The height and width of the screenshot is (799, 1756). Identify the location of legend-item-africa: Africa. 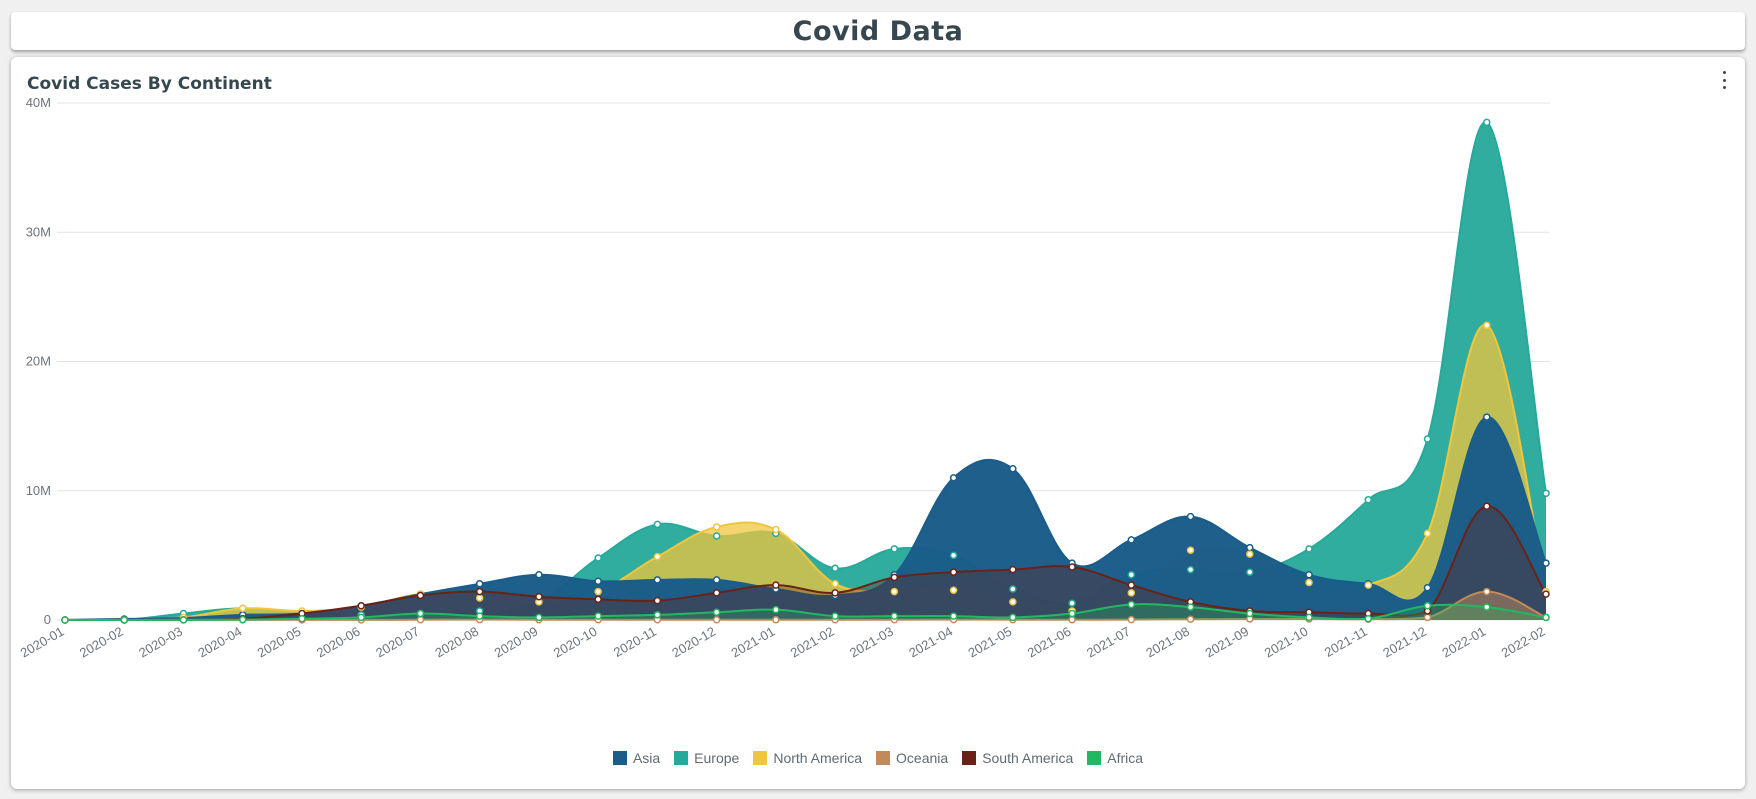
(1115, 758).